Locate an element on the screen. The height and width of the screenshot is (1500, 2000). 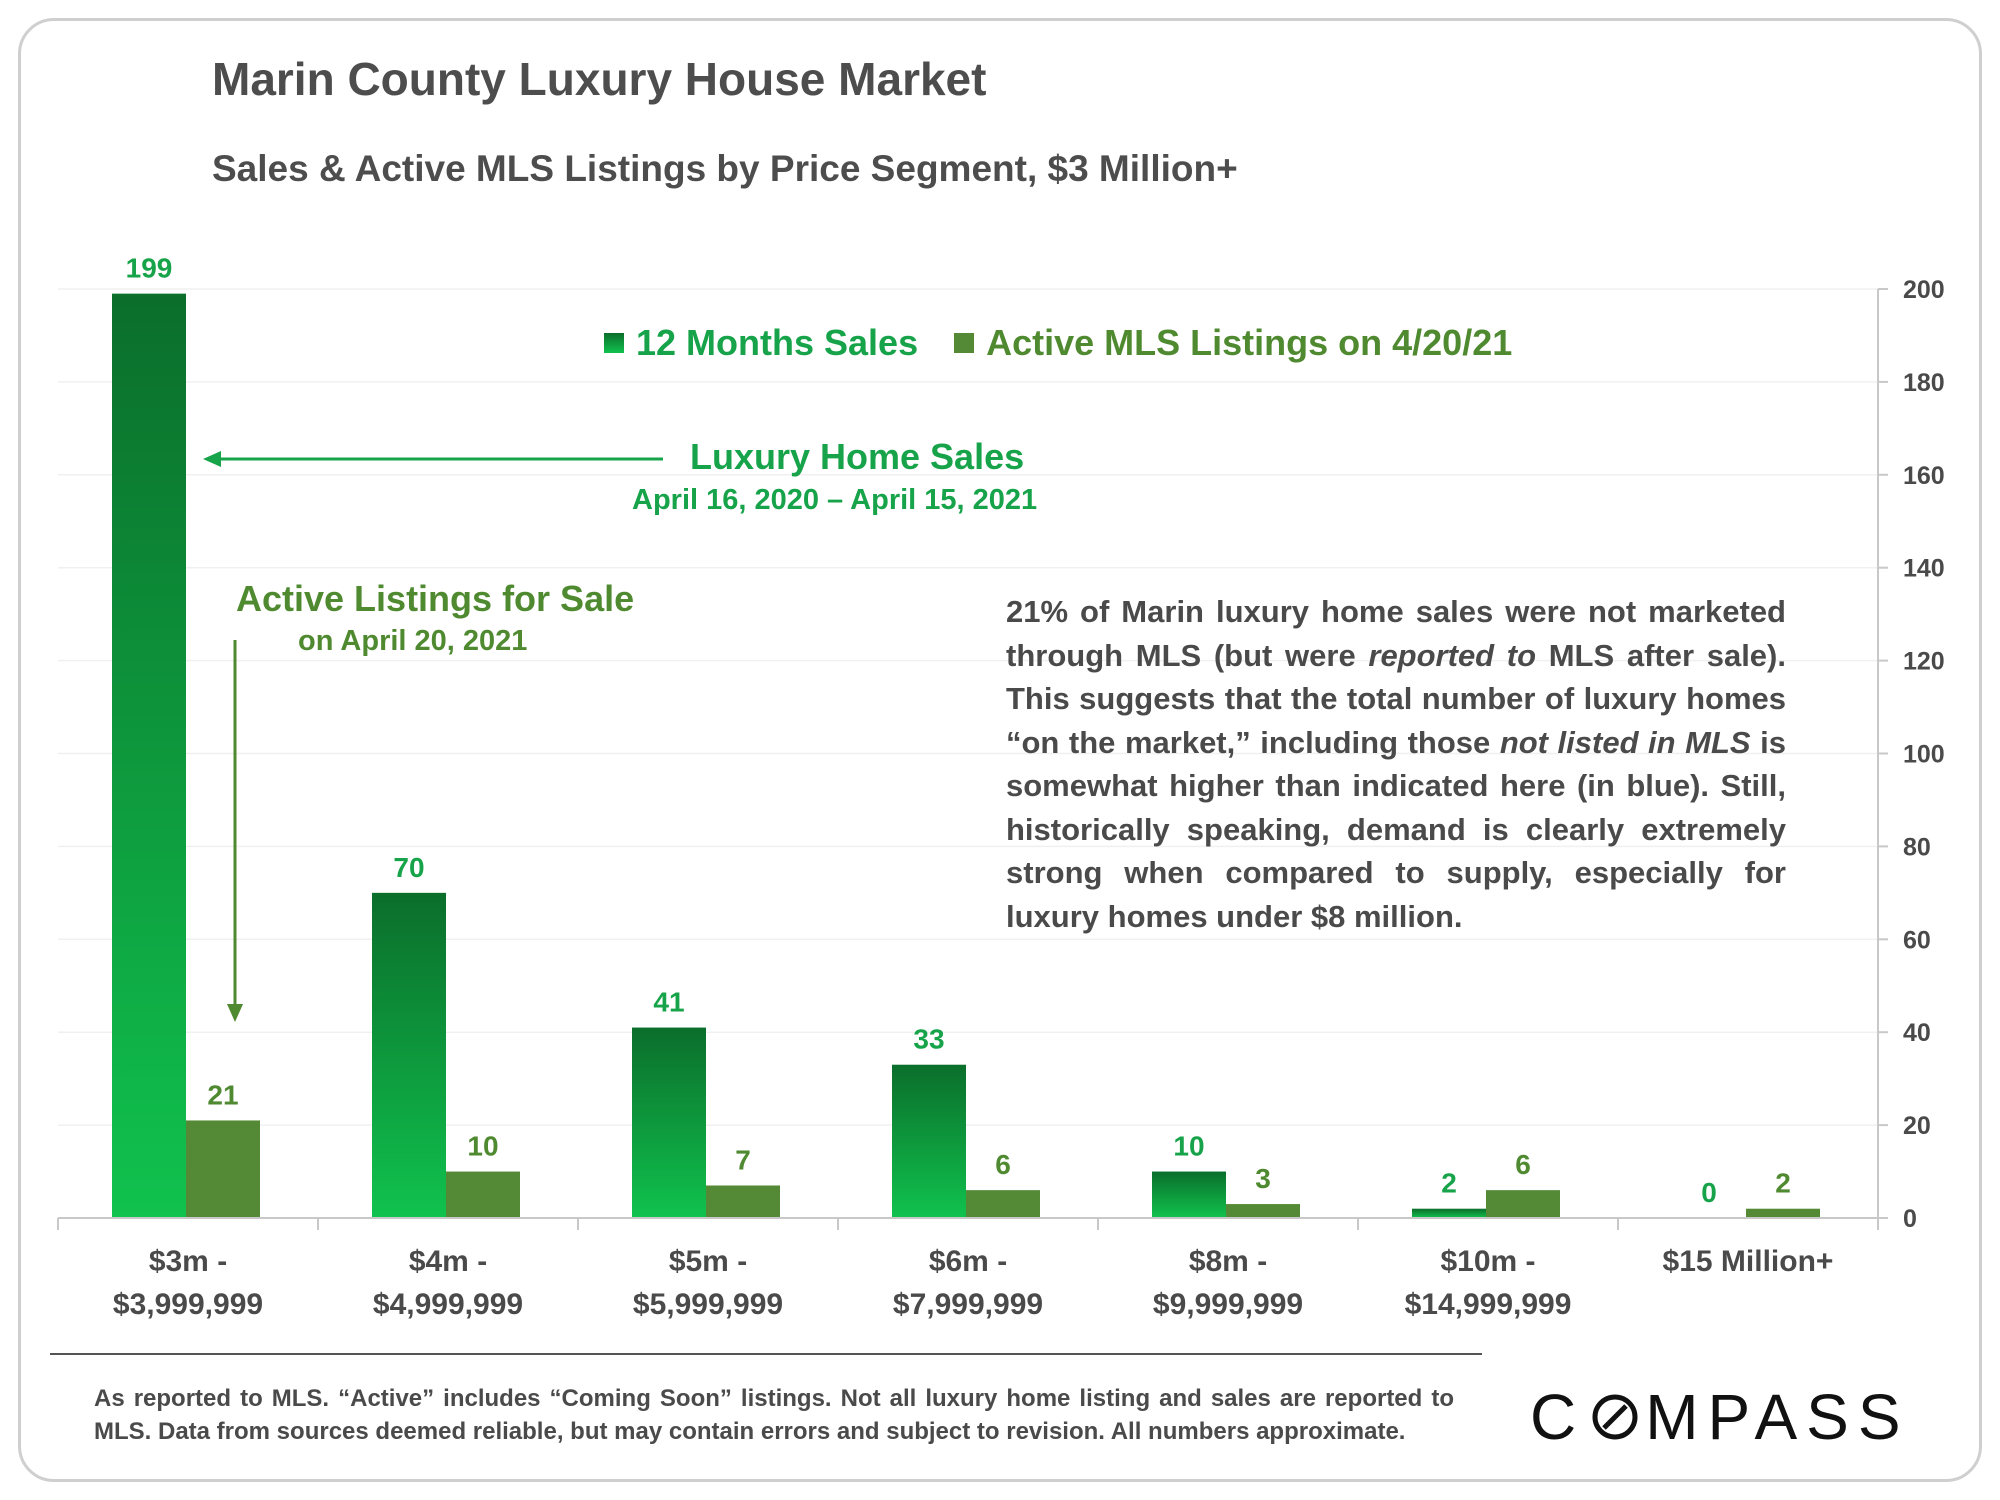
y-tick-label: 0 is located at coordinates (1910, 1219).